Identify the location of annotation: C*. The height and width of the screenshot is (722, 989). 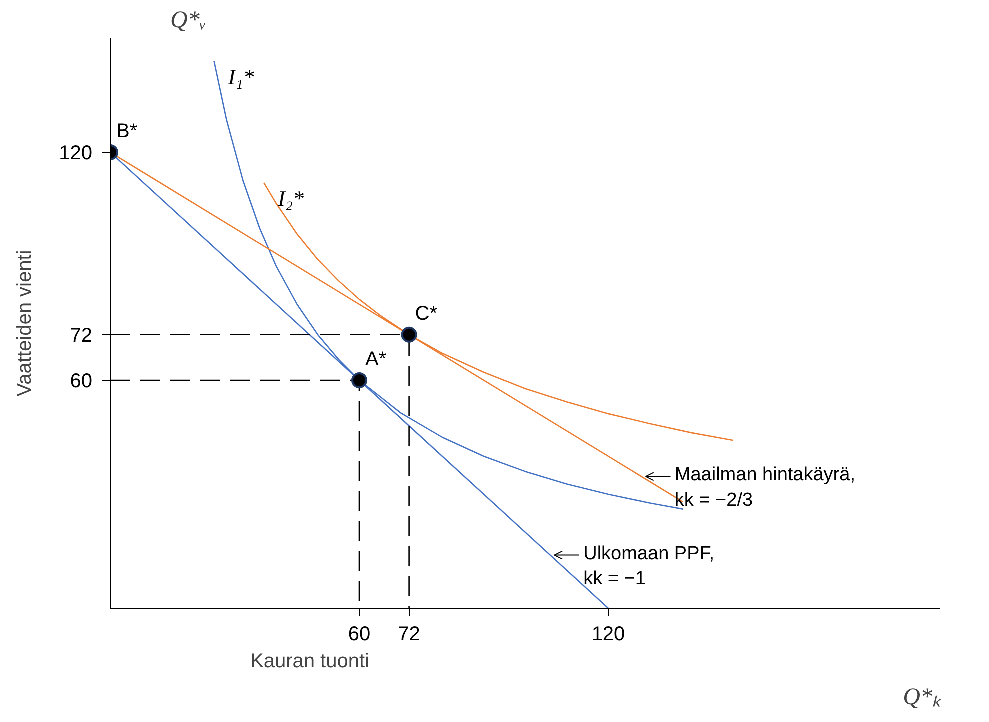
(426, 313).